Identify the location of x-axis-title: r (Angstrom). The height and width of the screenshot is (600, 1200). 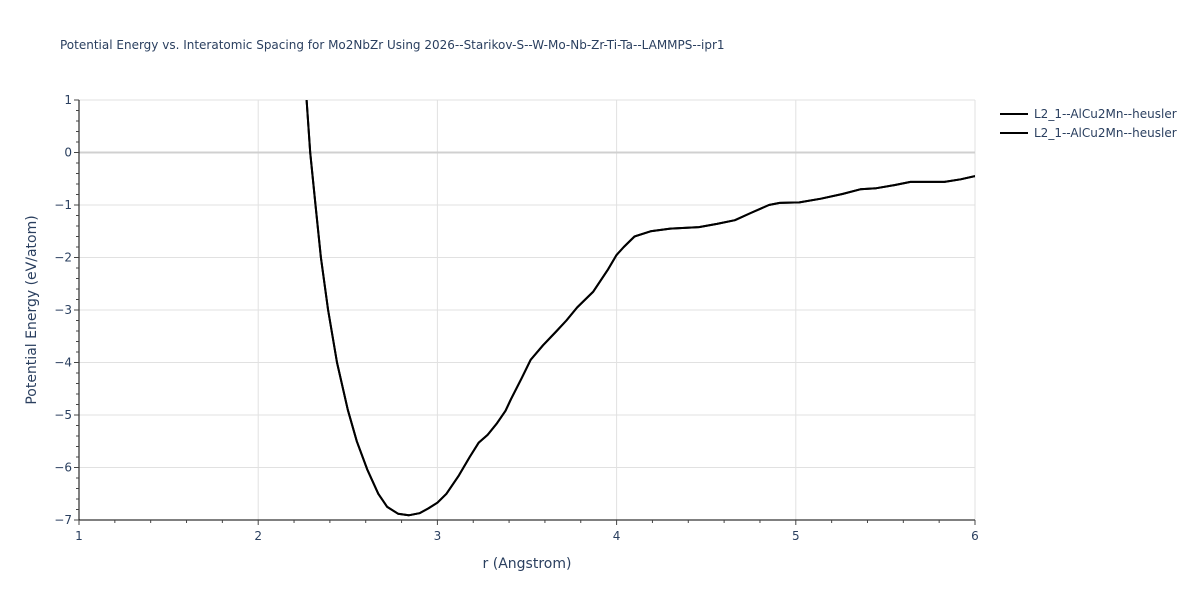
(527, 564).